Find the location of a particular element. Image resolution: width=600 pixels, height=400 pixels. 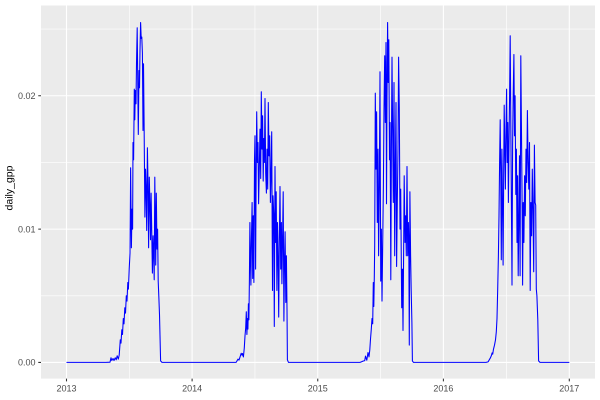

svg-text: 0.00 is located at coordinates (27, 363).